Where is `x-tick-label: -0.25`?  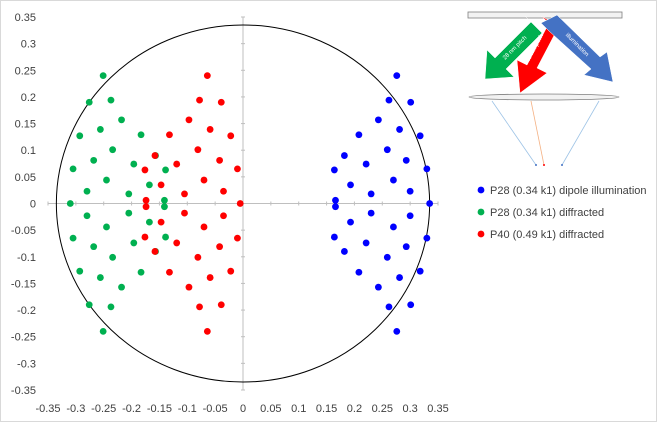
x-tick-label: -0.25 is located at coordinates (103, 409).